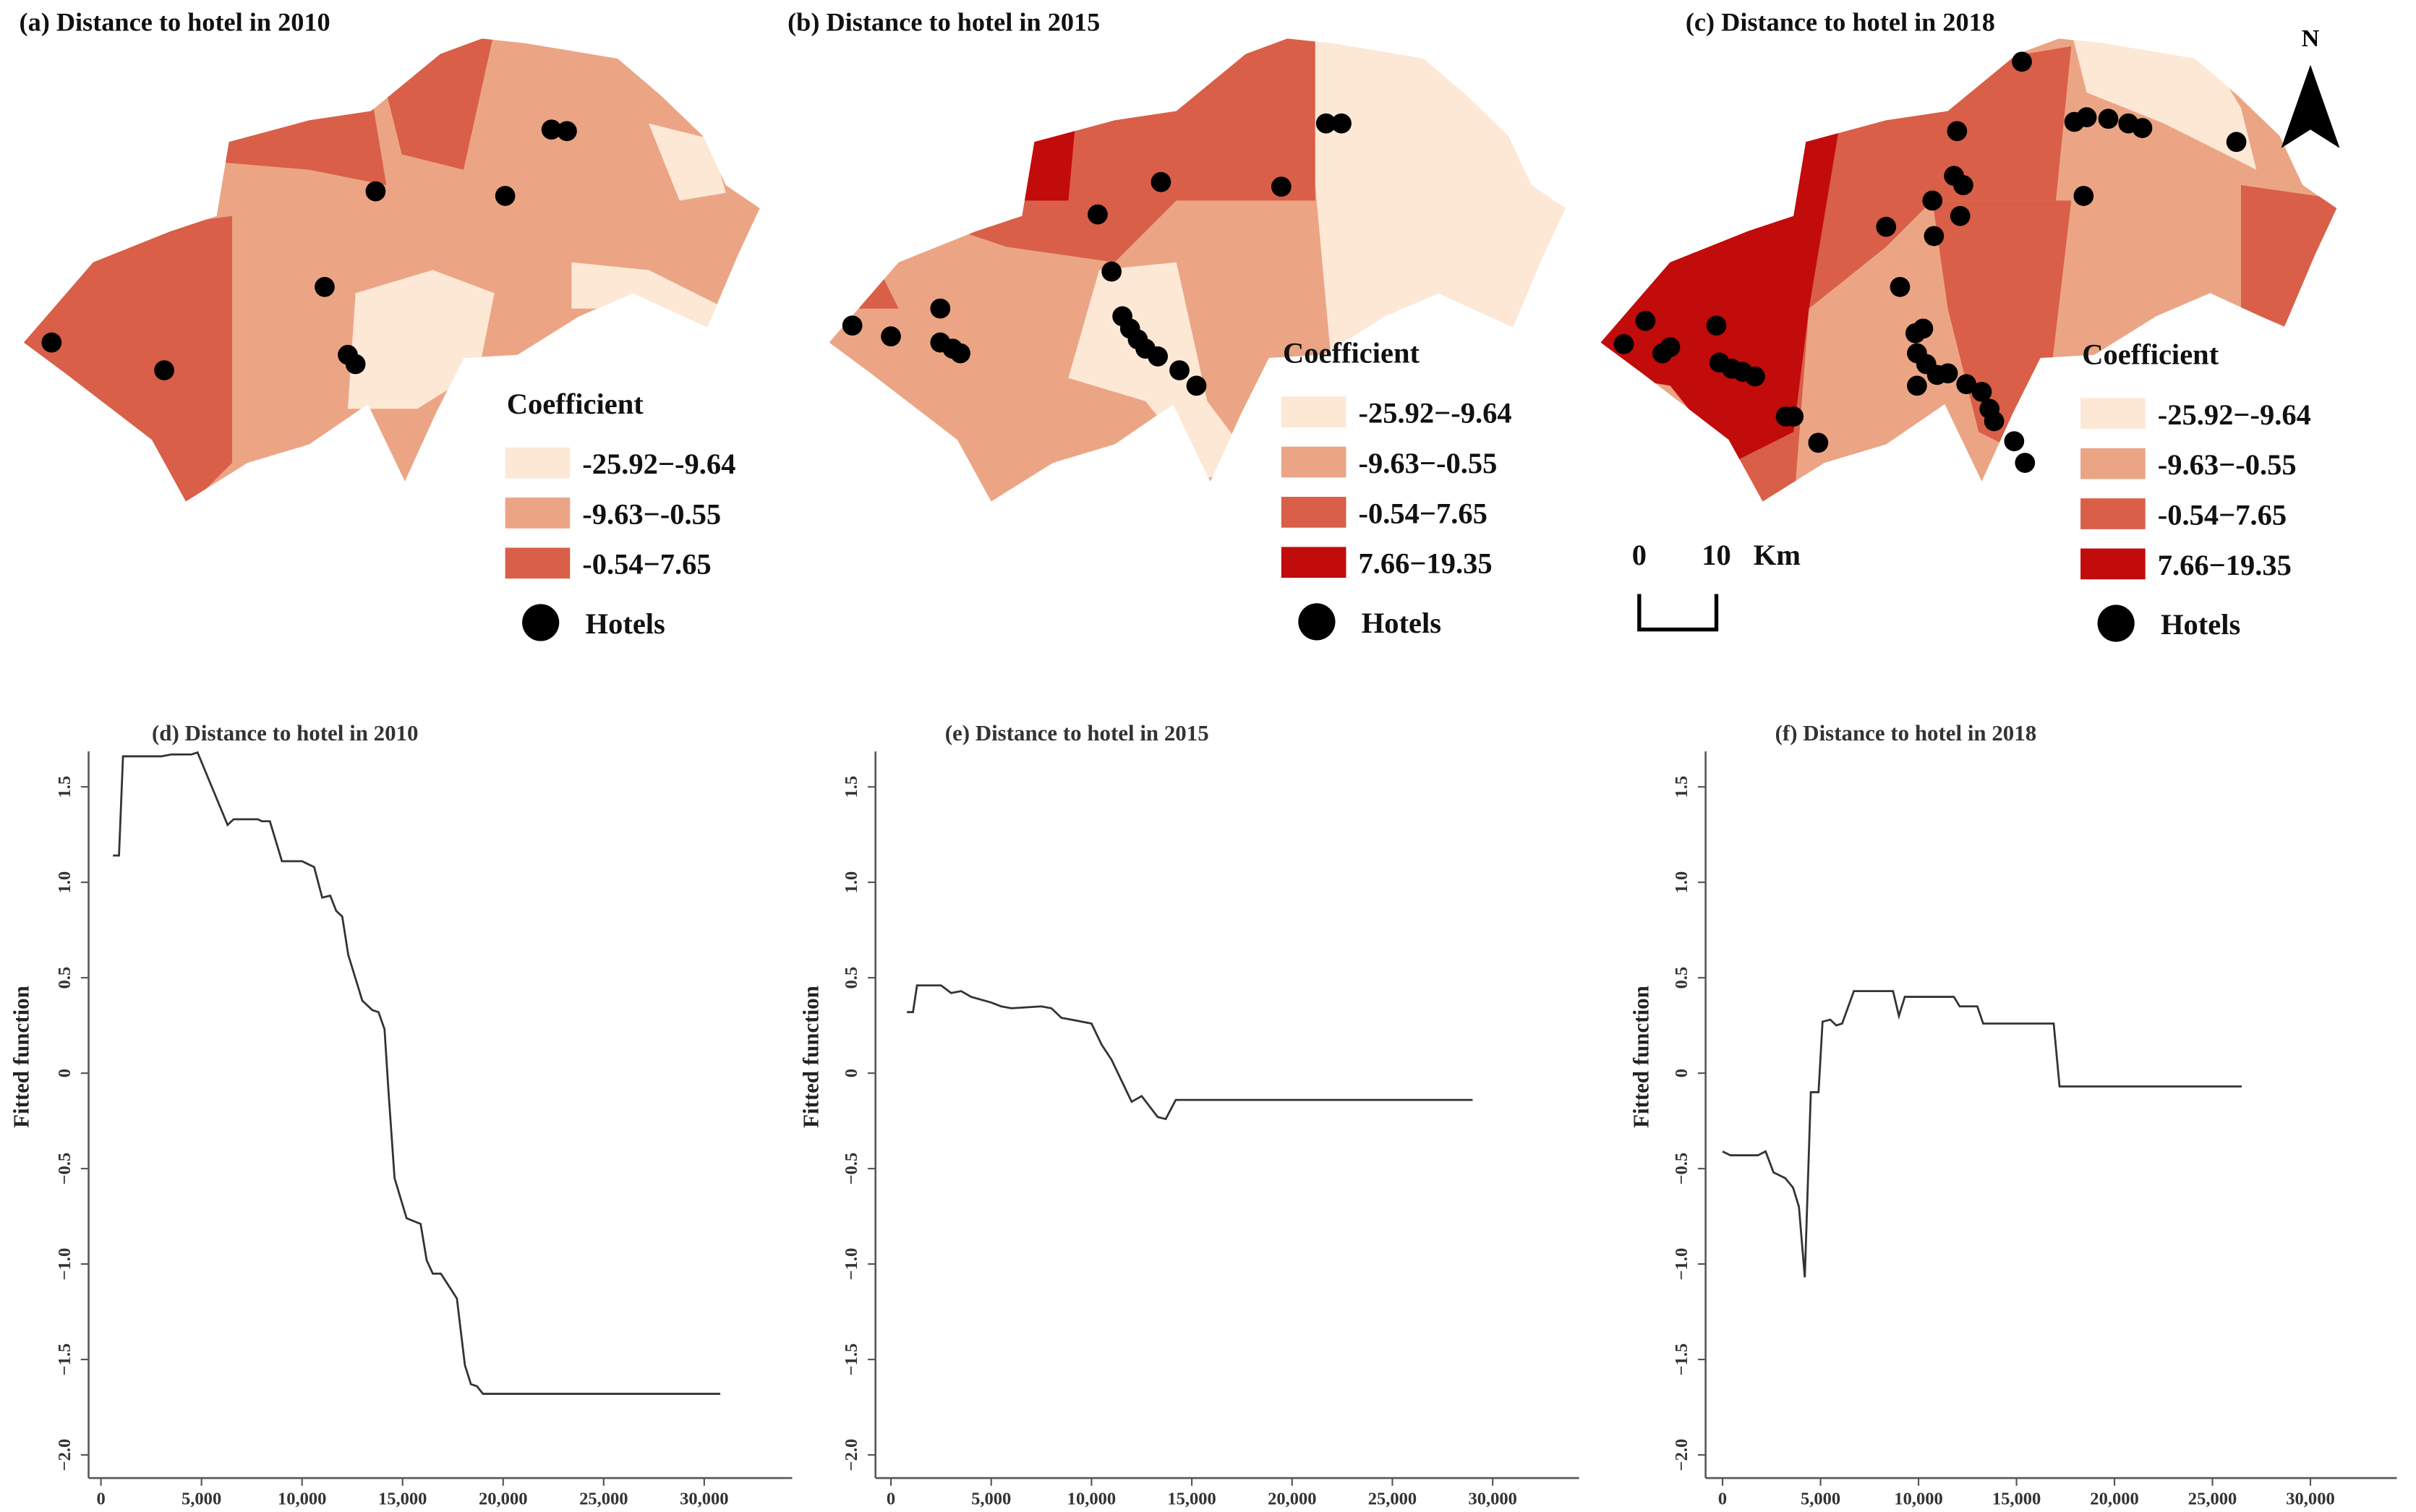  Describe the element at coordinates (2310, 86) in the screenshot. I see `north-arrow: N` at that location.